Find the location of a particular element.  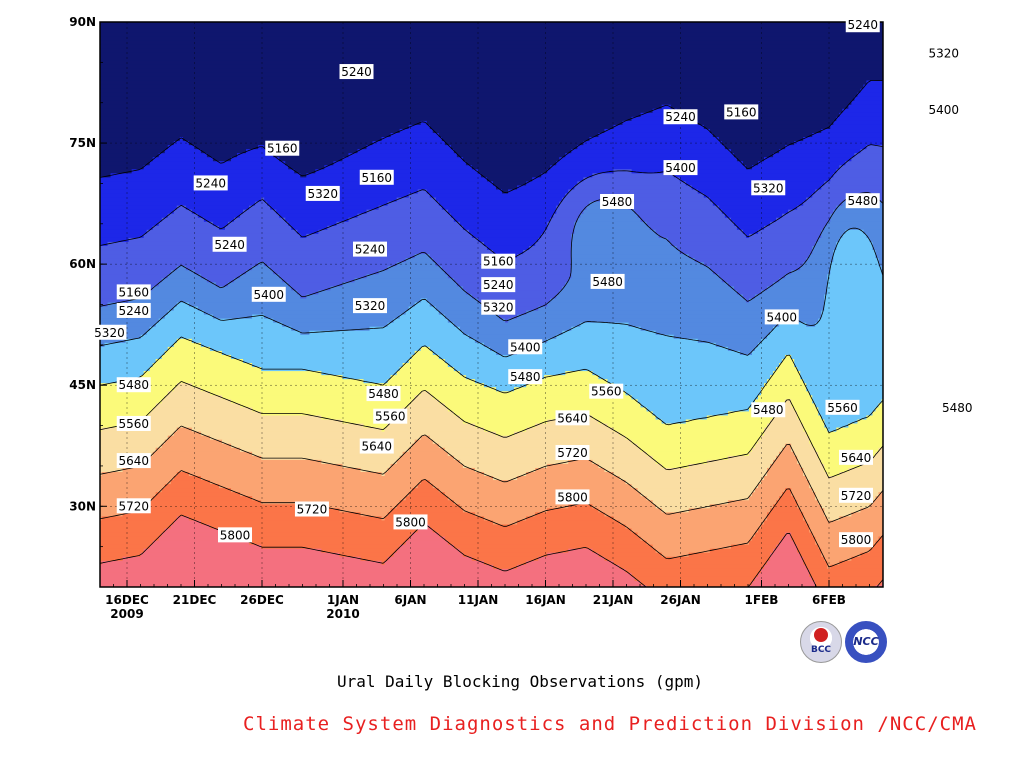

x-tick-label: 11JAN is located at coordinates (478, 600).